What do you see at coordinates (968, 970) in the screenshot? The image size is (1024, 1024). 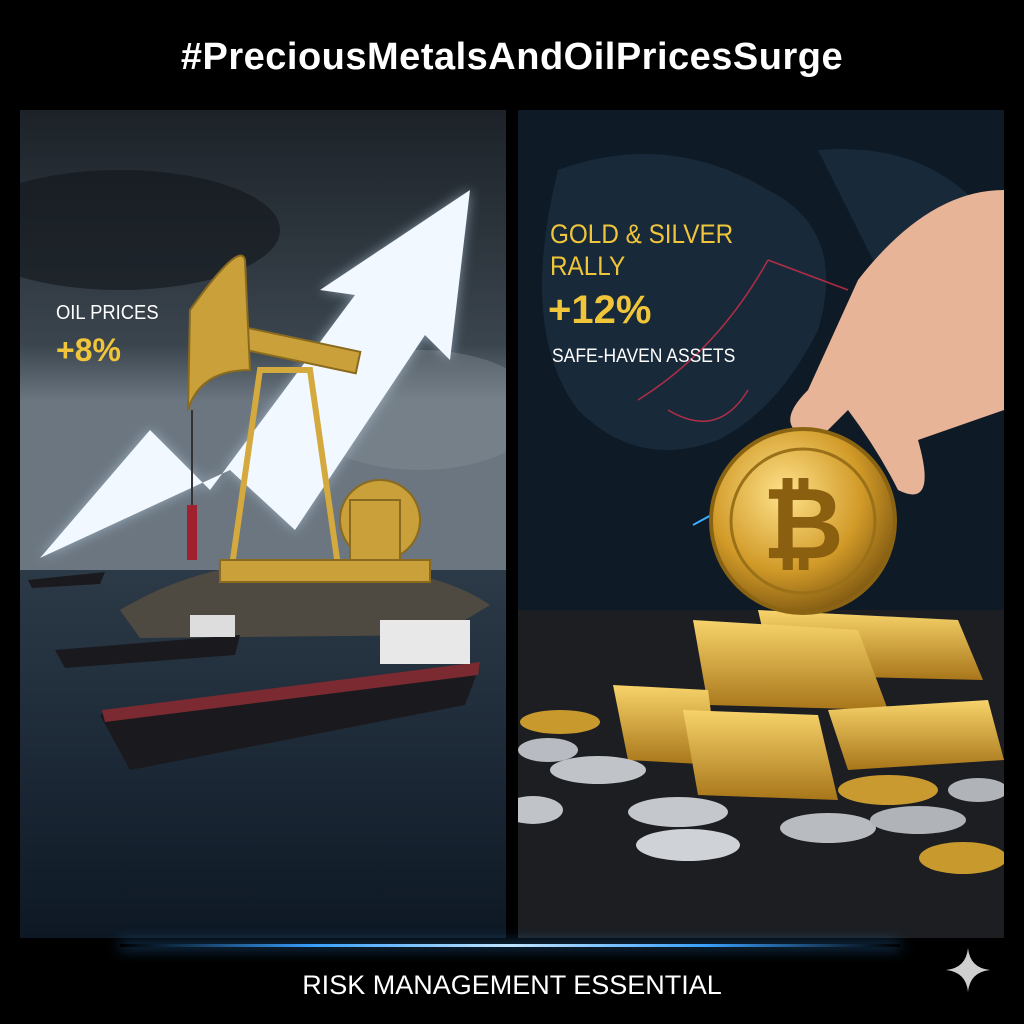 I see `sparkle-icon` at bounding box center [968, 970].